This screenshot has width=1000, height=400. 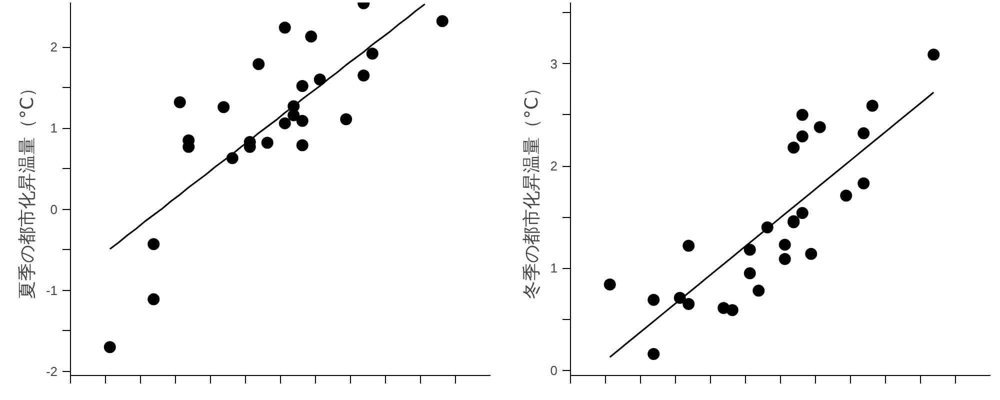 I want to click on y-tick-label: -1, so click(x=52, y=290).